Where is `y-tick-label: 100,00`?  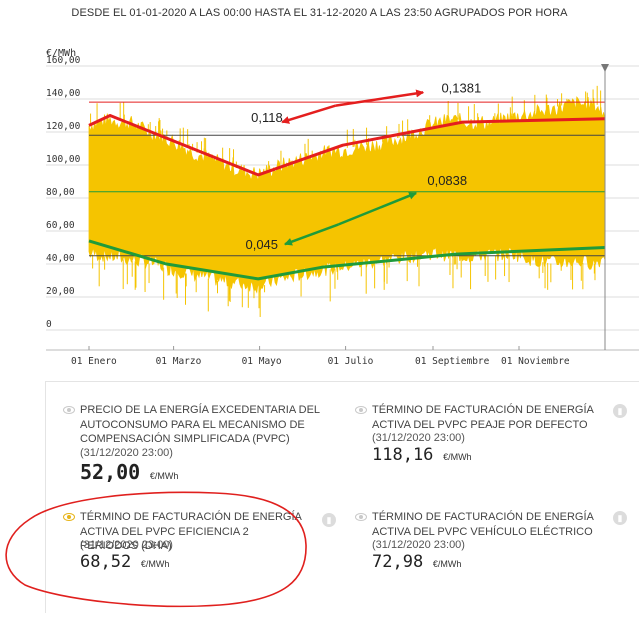 y-tick-label: 100,00 is located at coordinates (63, 159).